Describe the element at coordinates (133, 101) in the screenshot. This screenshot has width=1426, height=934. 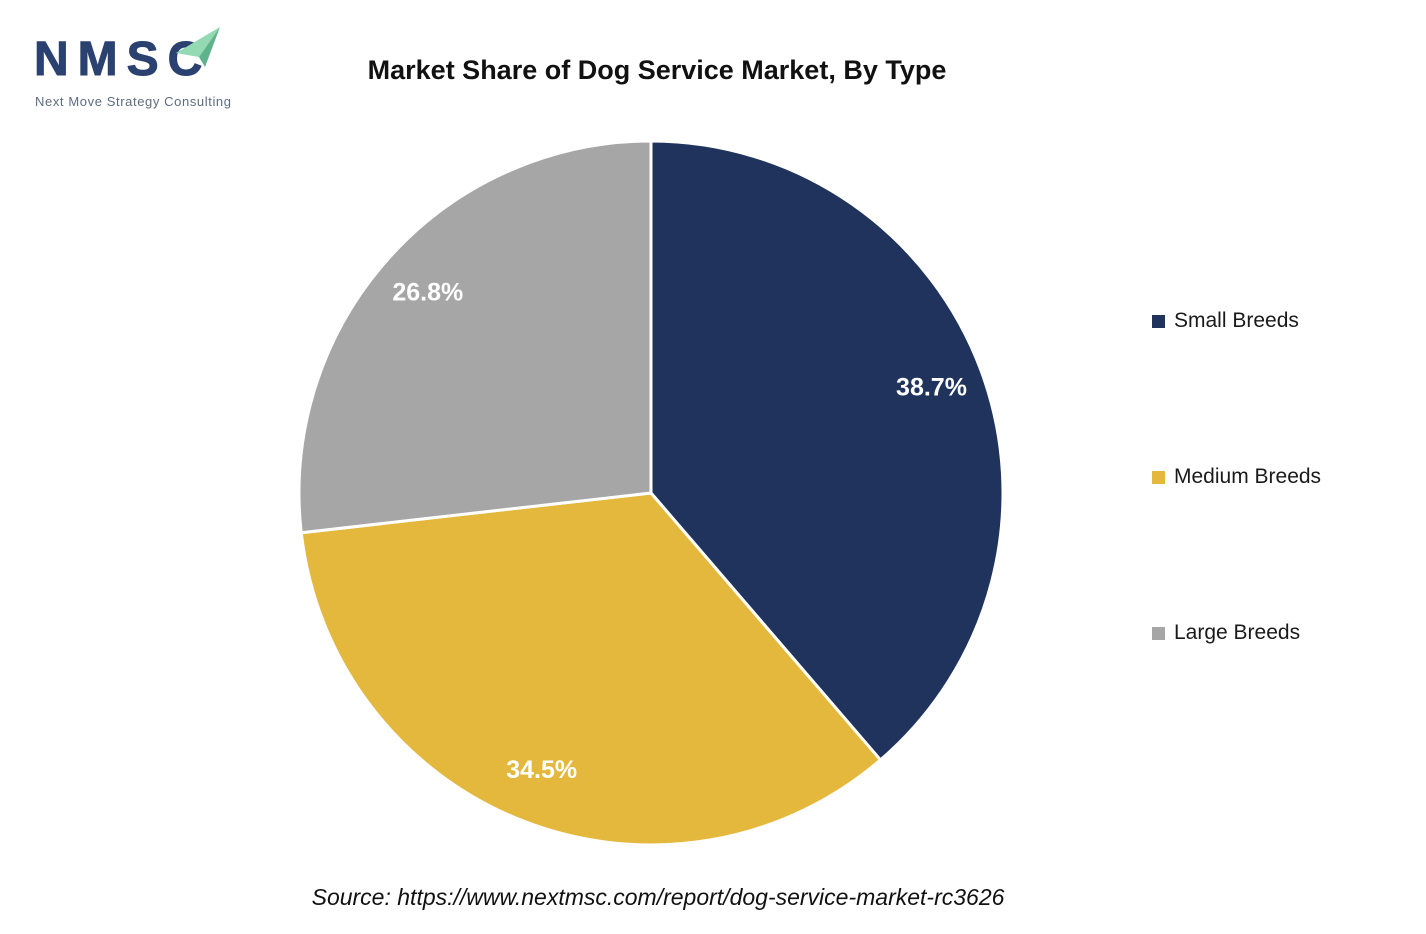
I see `logo-tagline: Next Move Strategy Consulting` at that location.